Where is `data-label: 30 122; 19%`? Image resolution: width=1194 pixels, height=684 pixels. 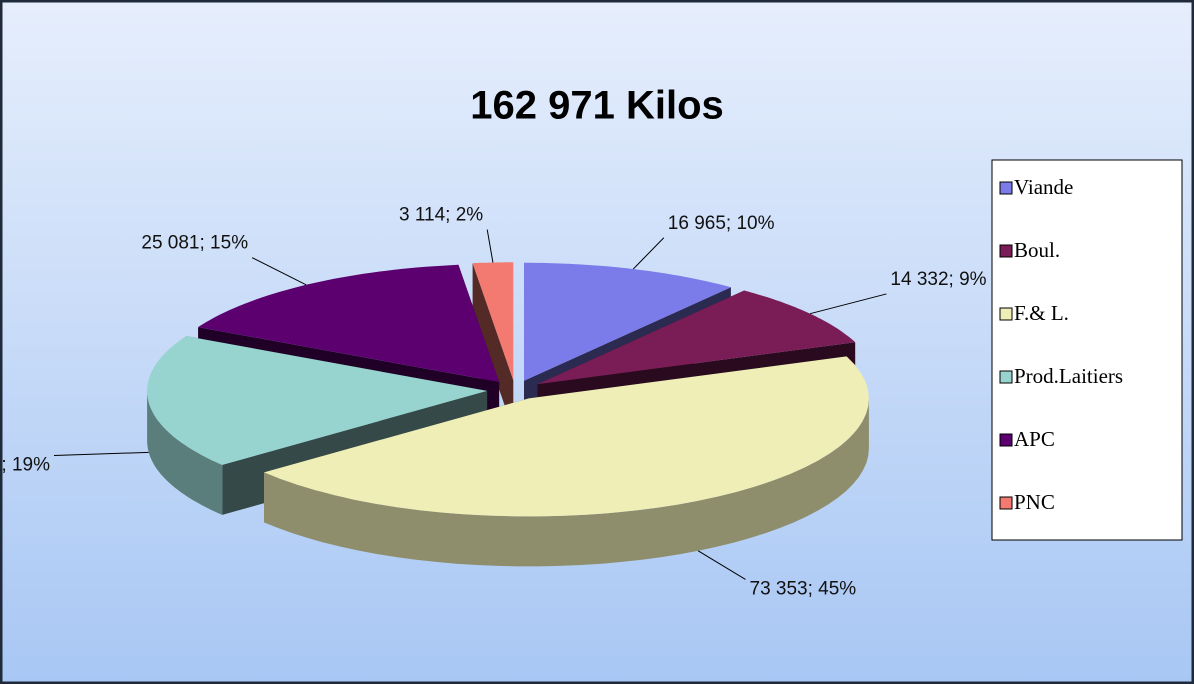 data-label: 30 122; 19% is located at coordinates (25, 465).